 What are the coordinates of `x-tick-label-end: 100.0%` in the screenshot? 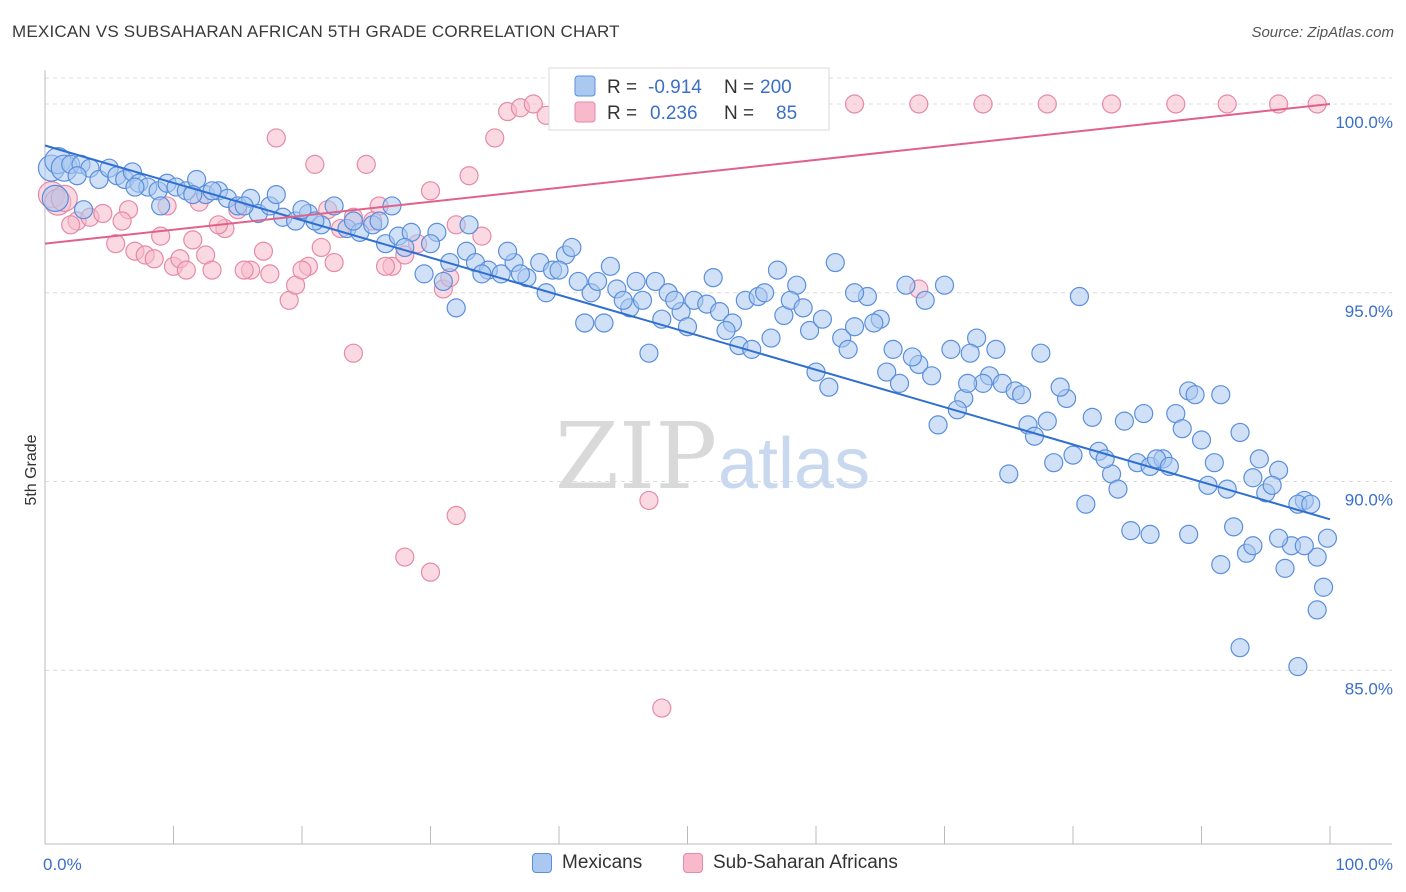 It's located at (1364, 864).